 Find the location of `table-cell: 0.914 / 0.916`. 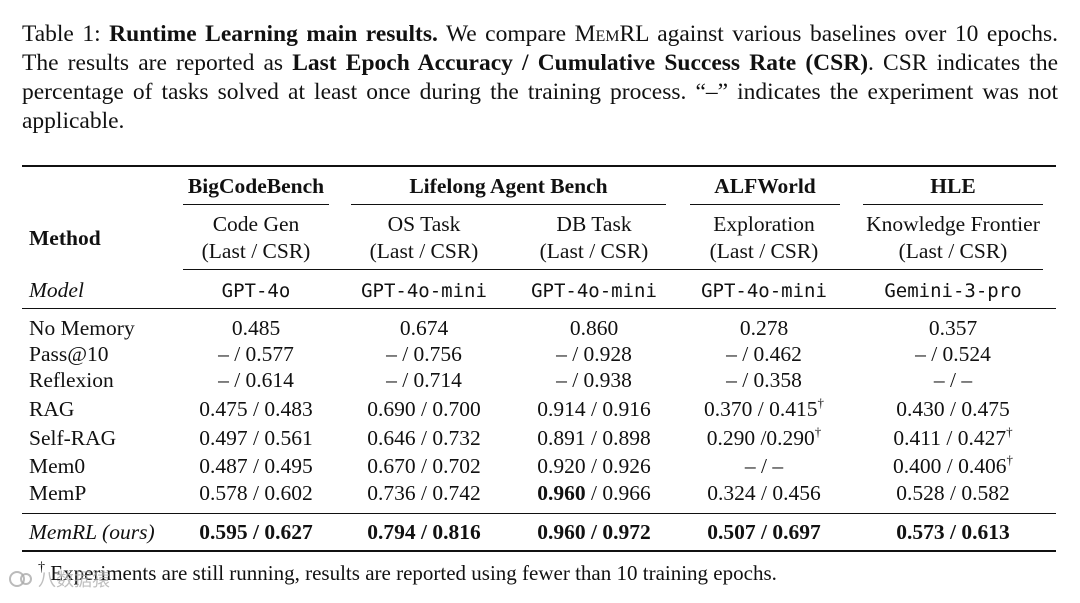

table-cell: 0.914 / 0.916 is located at coordinates (594, 409).